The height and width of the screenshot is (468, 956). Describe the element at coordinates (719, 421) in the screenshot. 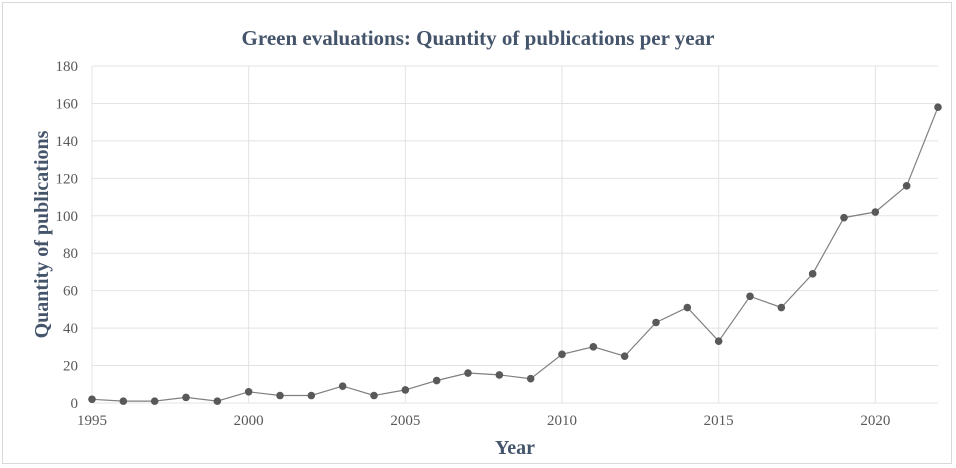

I see `x-tick-label: 2015` at that location.